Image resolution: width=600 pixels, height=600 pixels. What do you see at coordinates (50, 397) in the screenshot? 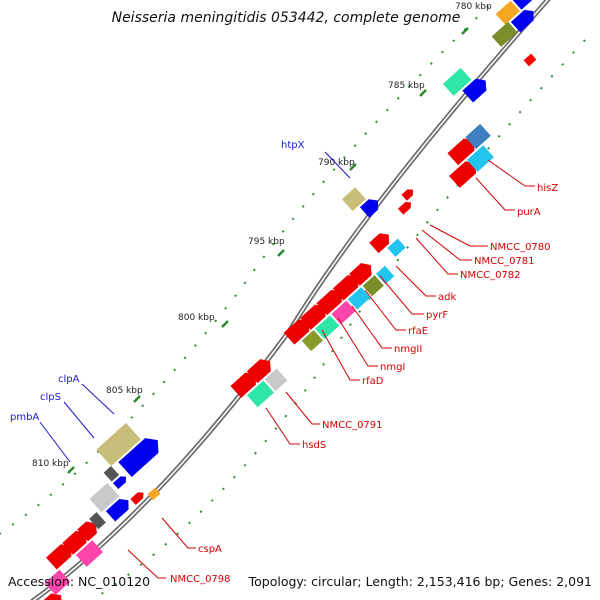
I see `gene-label-clpS: clpS` at bounding box center [50, 397].